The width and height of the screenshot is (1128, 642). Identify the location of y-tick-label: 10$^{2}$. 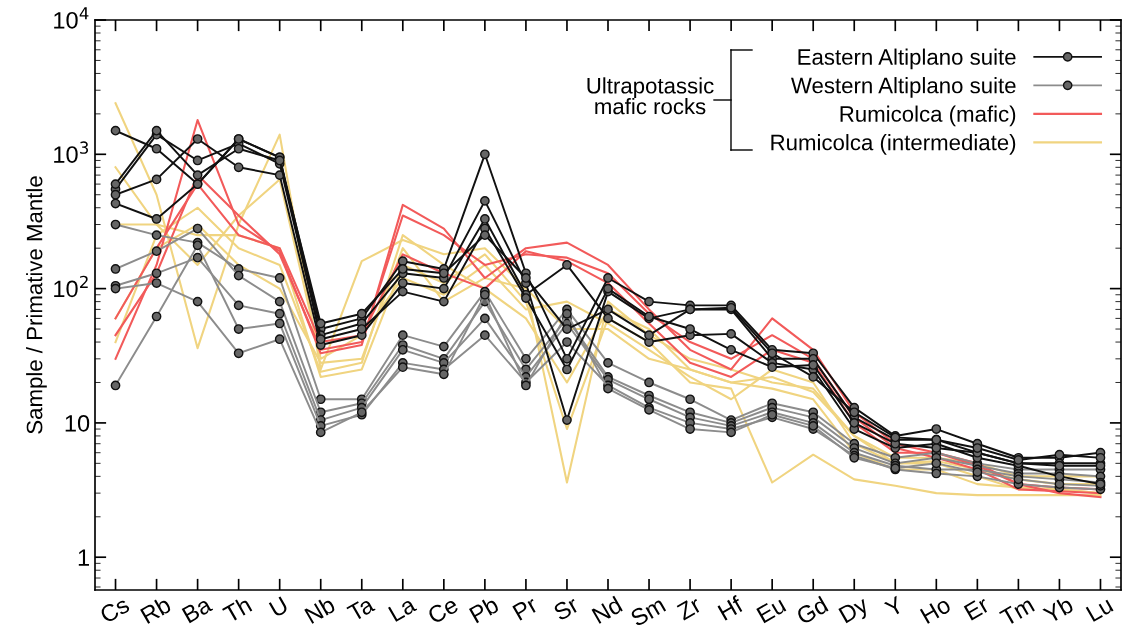
(71, 286).